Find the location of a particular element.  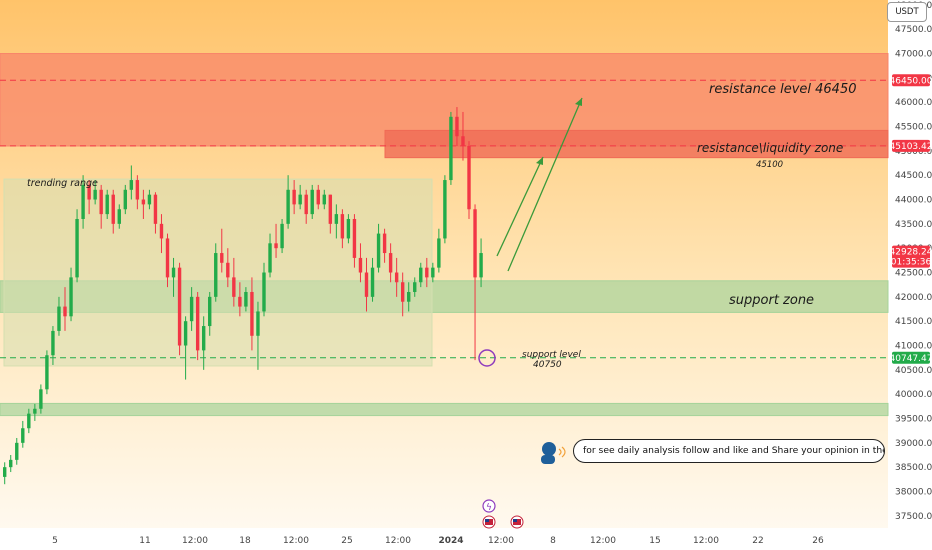

time-tick-label: 26 is located at coordinates (818, 541).